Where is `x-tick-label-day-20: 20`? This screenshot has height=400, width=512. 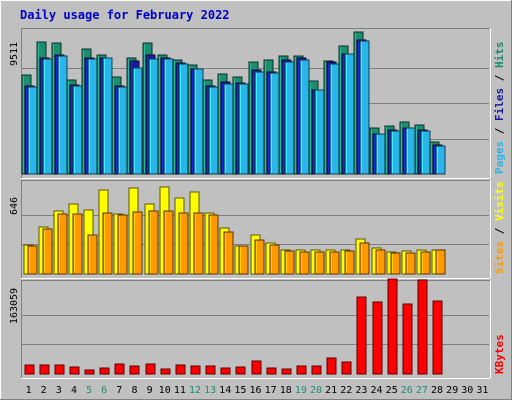
x-tick-label-day-20: 20 is located at coordinates (316, 390).